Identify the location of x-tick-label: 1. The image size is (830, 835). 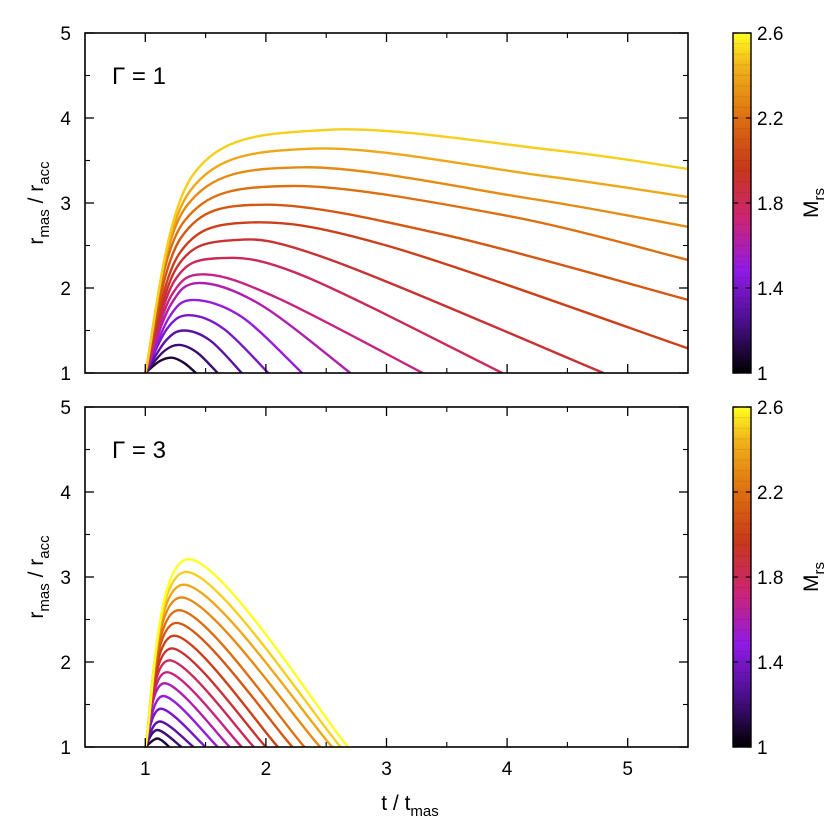
(145, 769).